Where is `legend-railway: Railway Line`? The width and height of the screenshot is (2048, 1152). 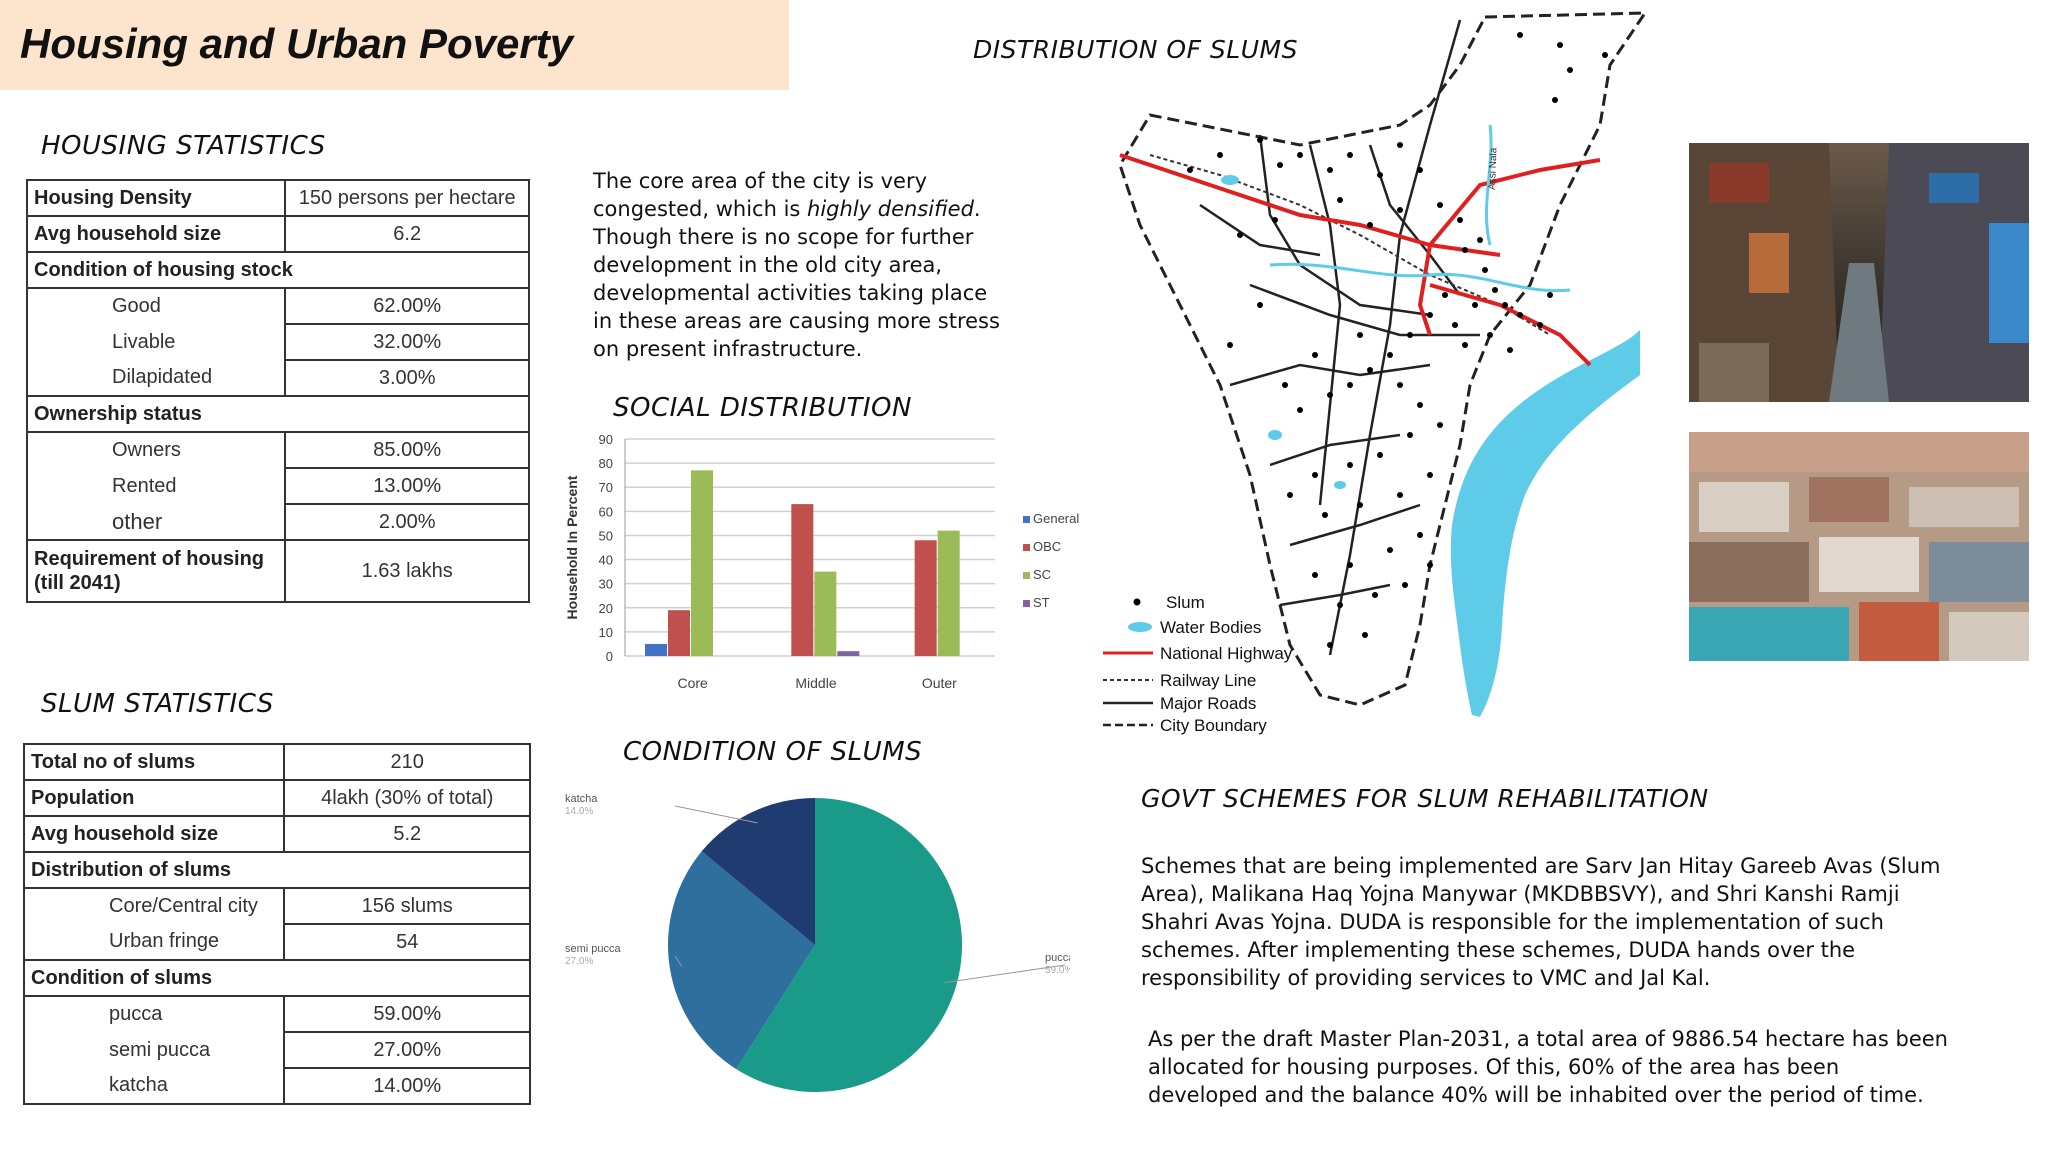
legend-railway: Railway Line is located at coordinates (1208, 680).